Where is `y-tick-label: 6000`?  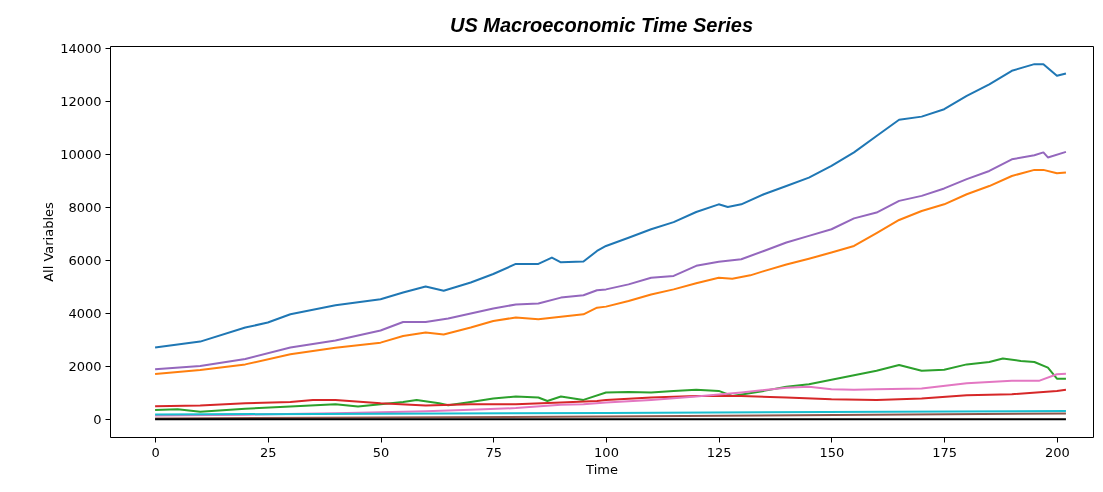 y-tick-label: 6000 is located at coordinates (85, 260).